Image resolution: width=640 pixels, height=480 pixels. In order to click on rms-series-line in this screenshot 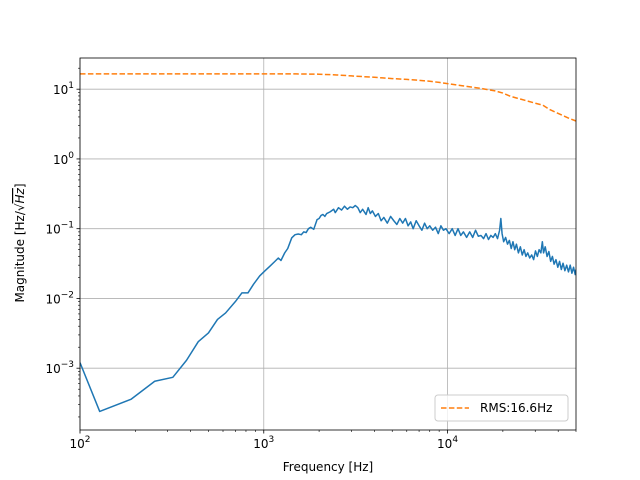, I will do `click(328, 97)`.